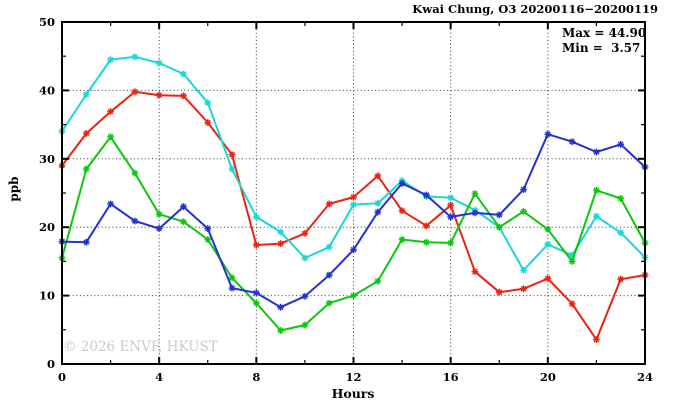 The image size is (674, 409). Describe the element at coordinates (14, 189) in the screenshot. I see `y-axis-label: ppb` at that location.